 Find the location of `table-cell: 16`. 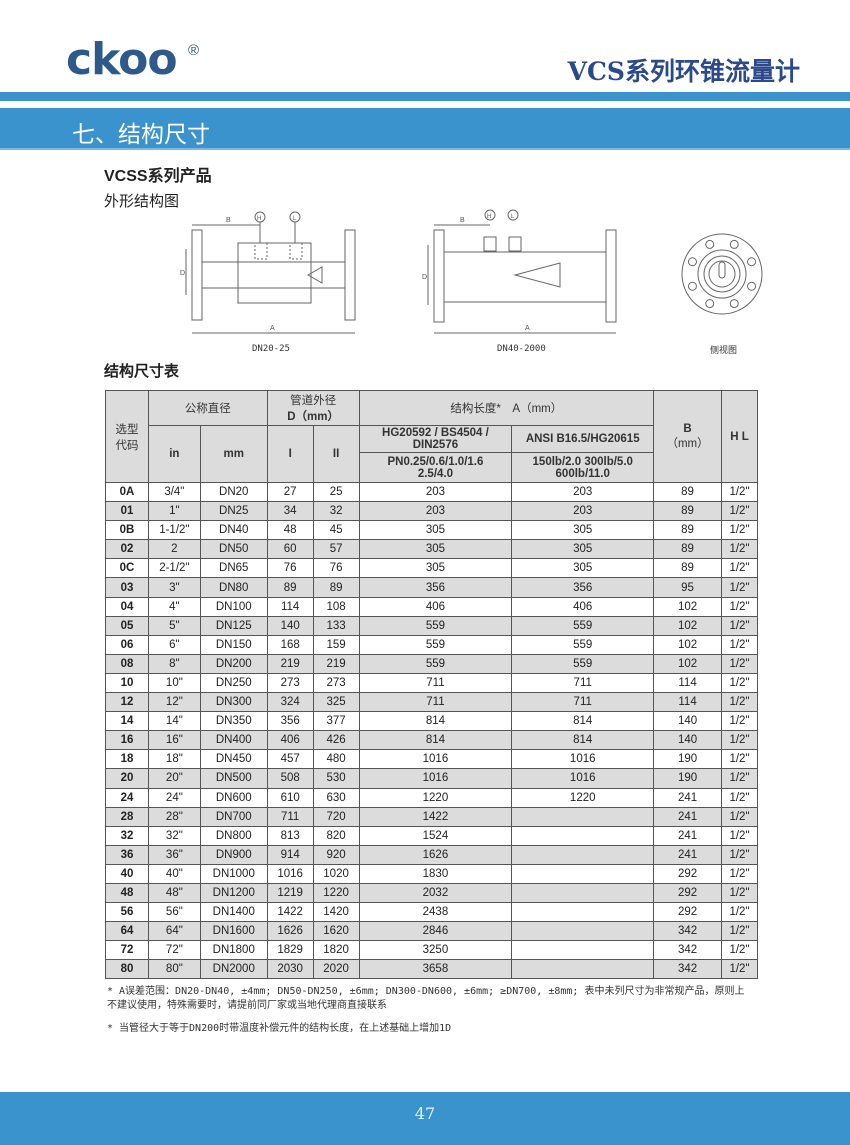

table-cell: 16 is located at coordinates (127, 740).